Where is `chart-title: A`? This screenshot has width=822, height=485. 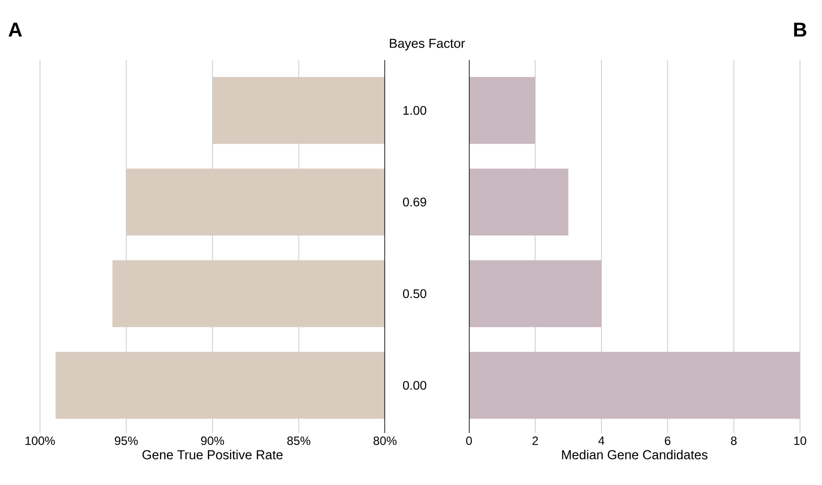 chart-title: A is located at coordinates (15, 29).